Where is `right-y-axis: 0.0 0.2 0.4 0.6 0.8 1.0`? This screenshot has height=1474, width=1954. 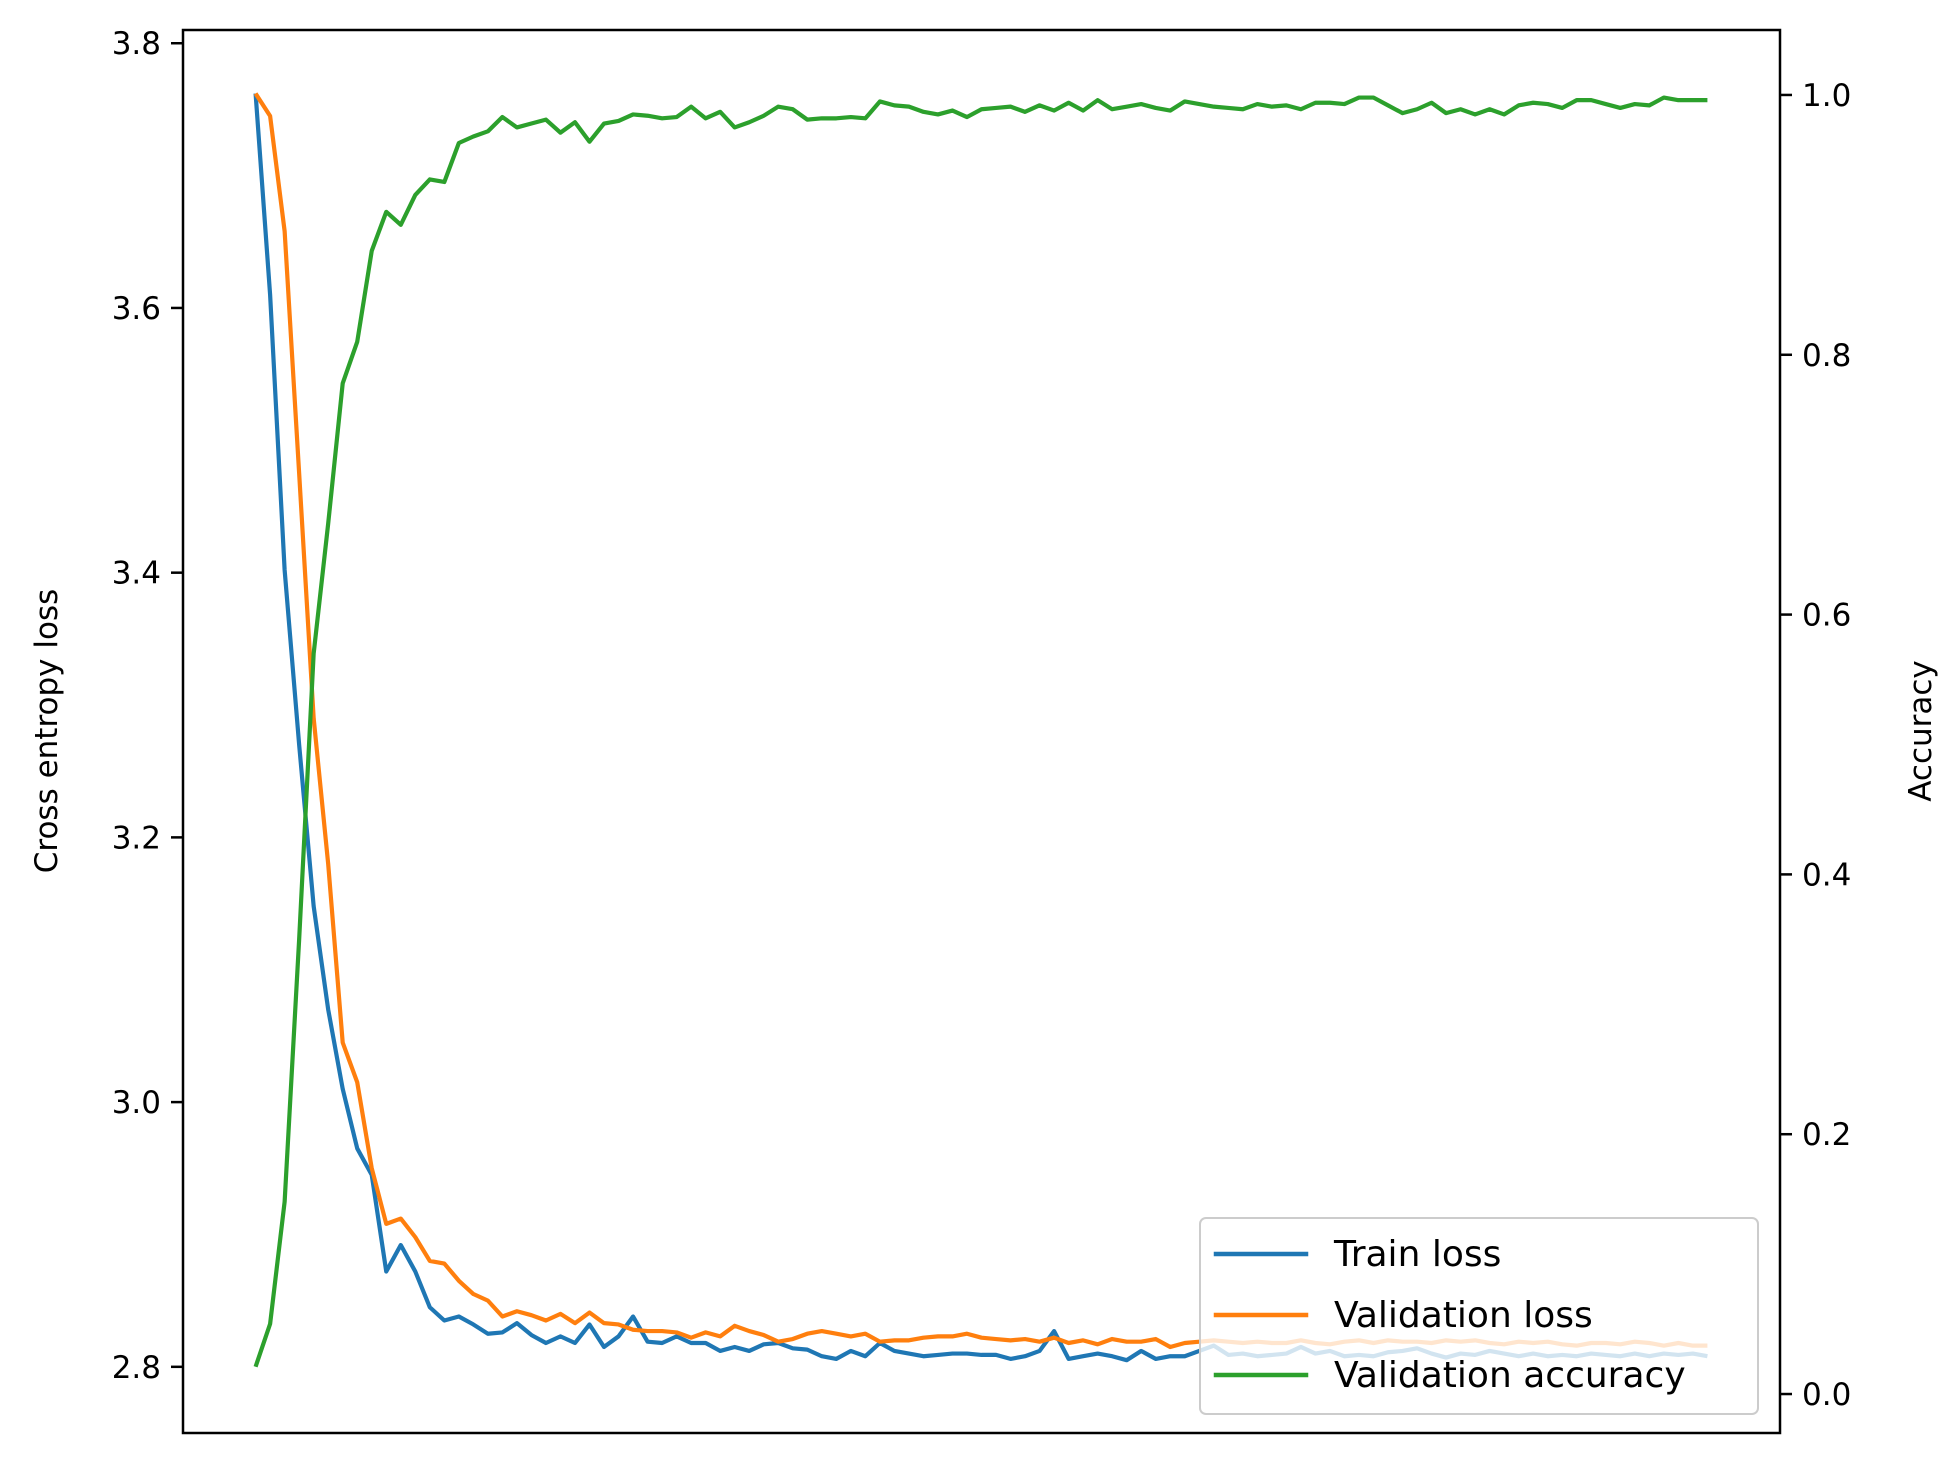 right-y-axis: 0.0 0.2 0.4 0.6 0.8 1.0 is located at coordinates (1815, 745).